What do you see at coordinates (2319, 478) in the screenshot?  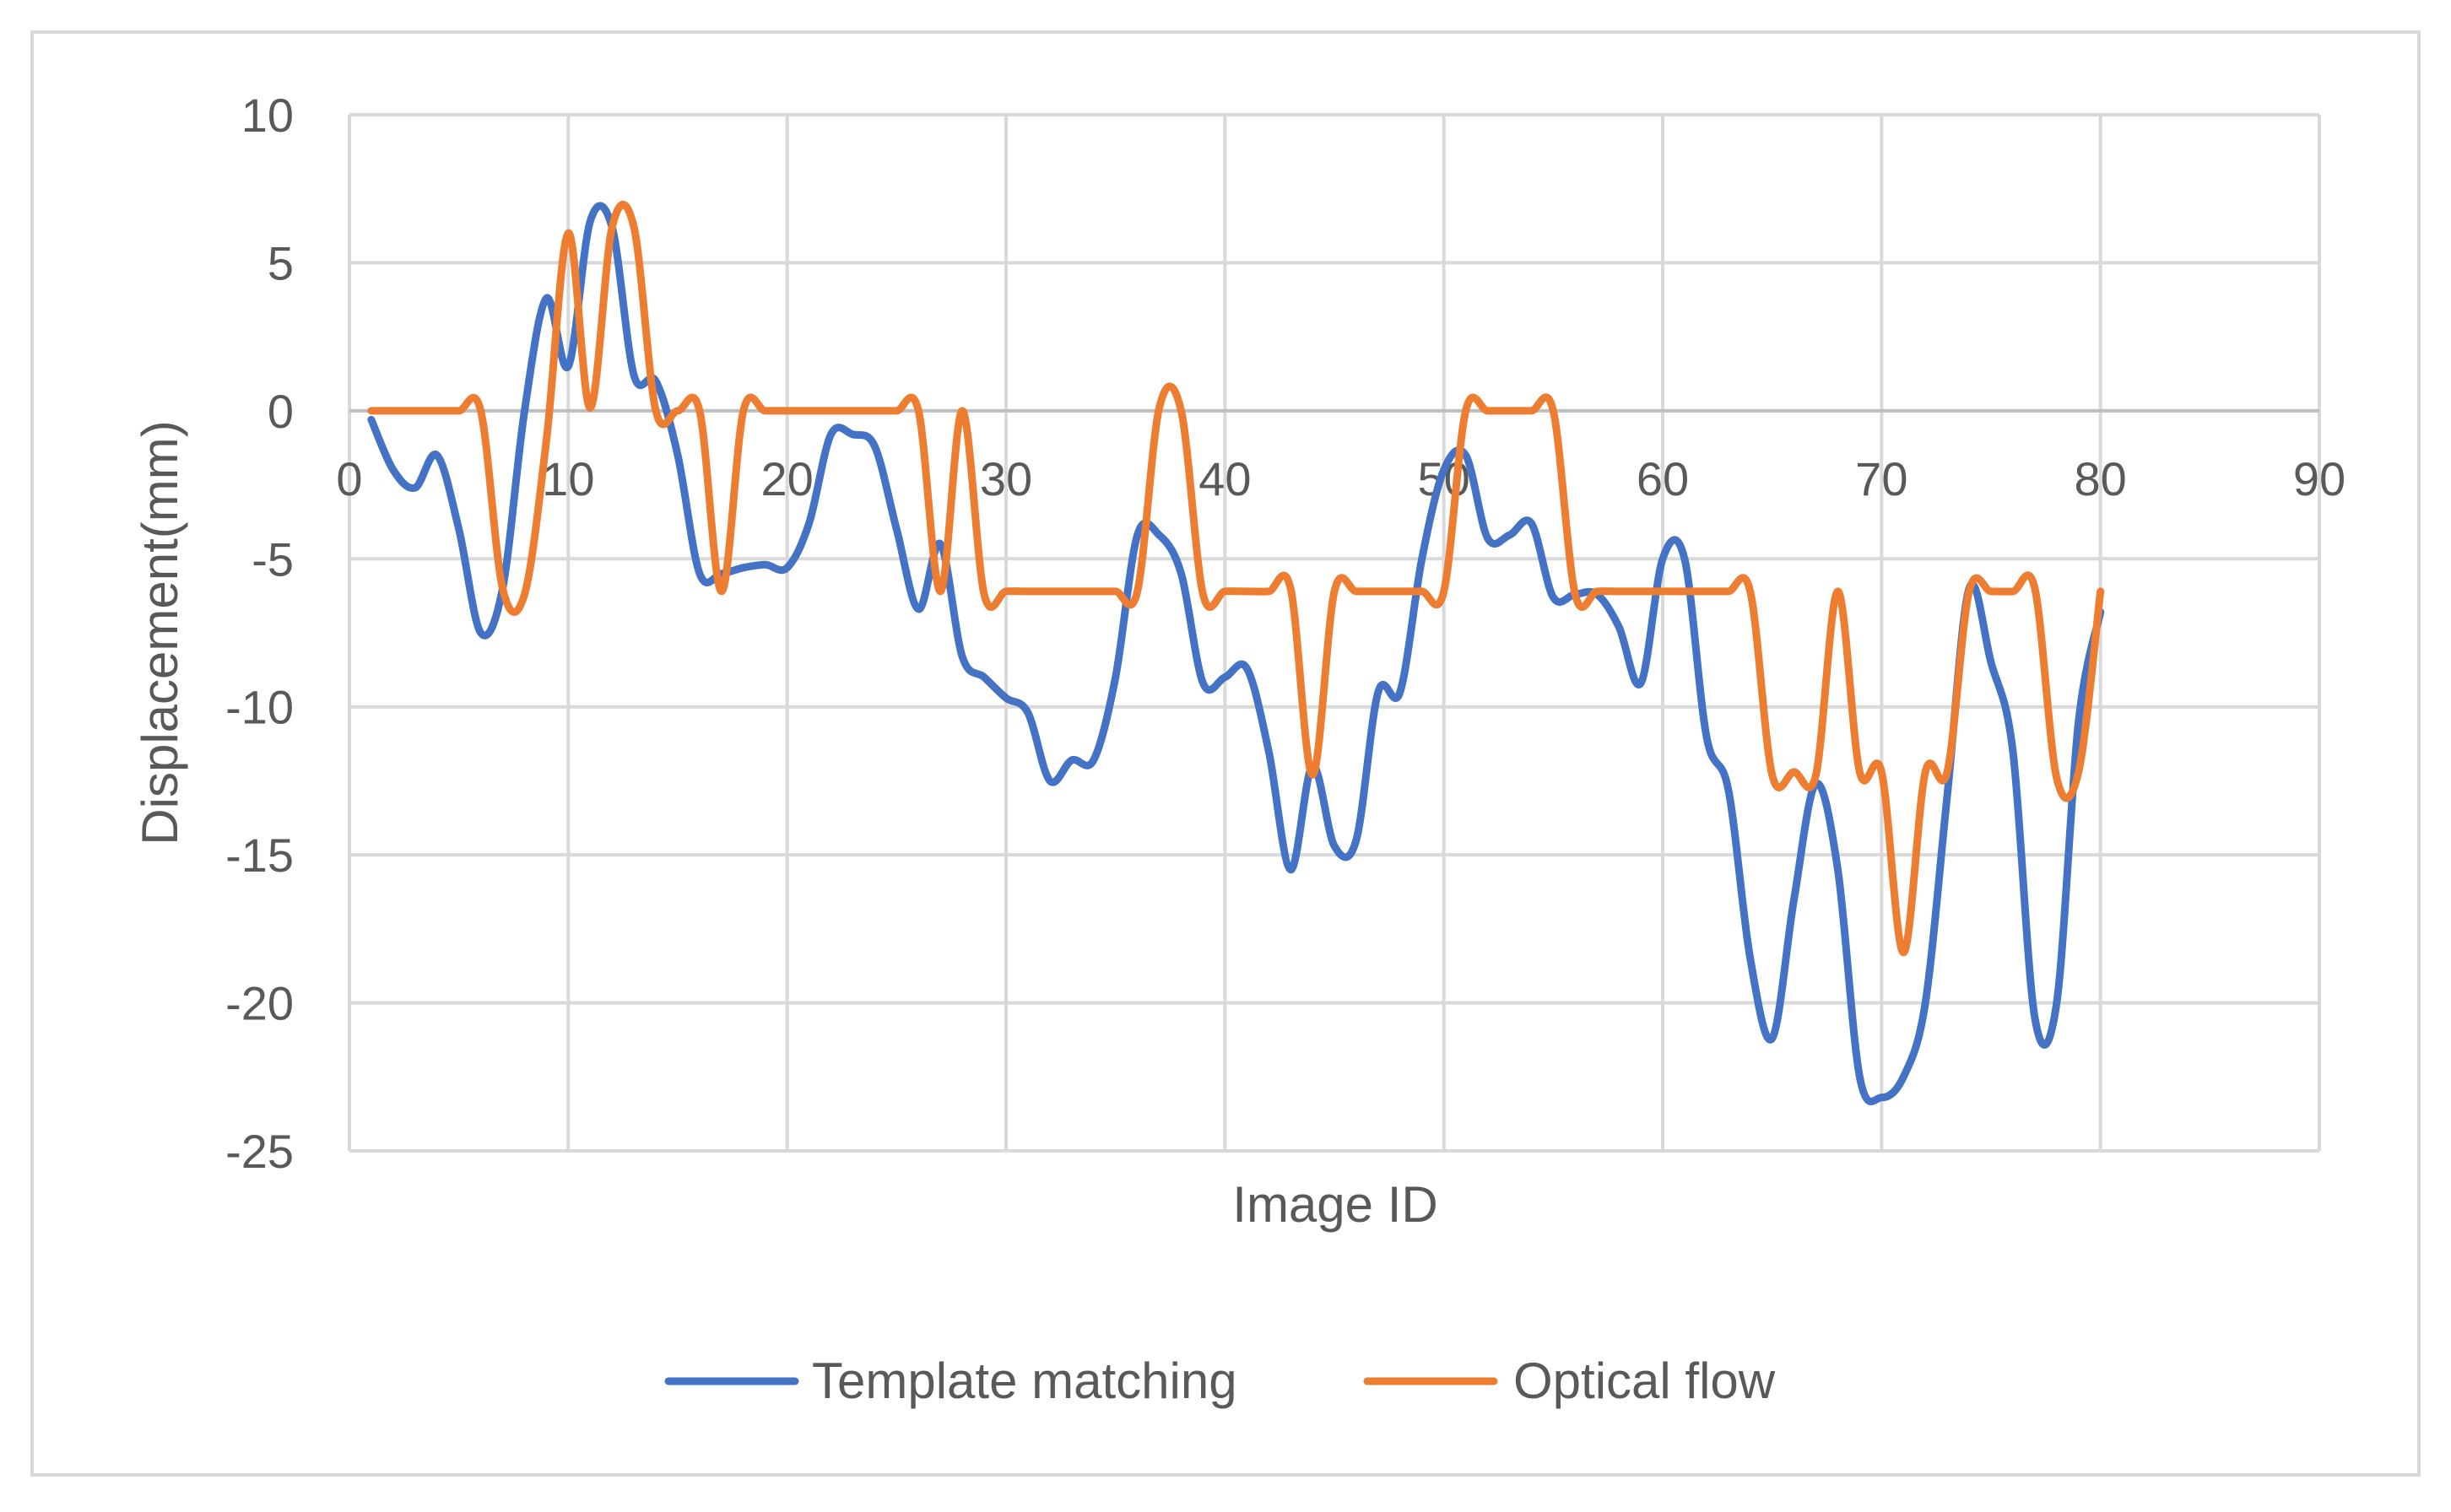 I see `x-tick-label: 90` at bounding box center [2319, 478].